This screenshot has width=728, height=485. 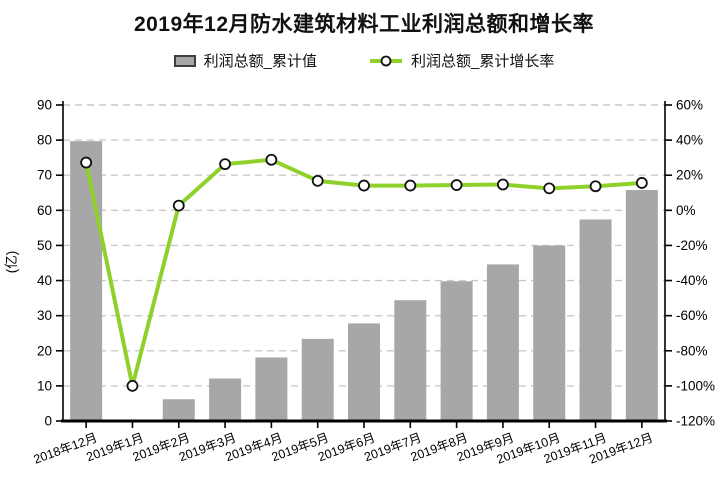 I want to click on left-axis-tick-label: 60, so click(x=44, y=210).